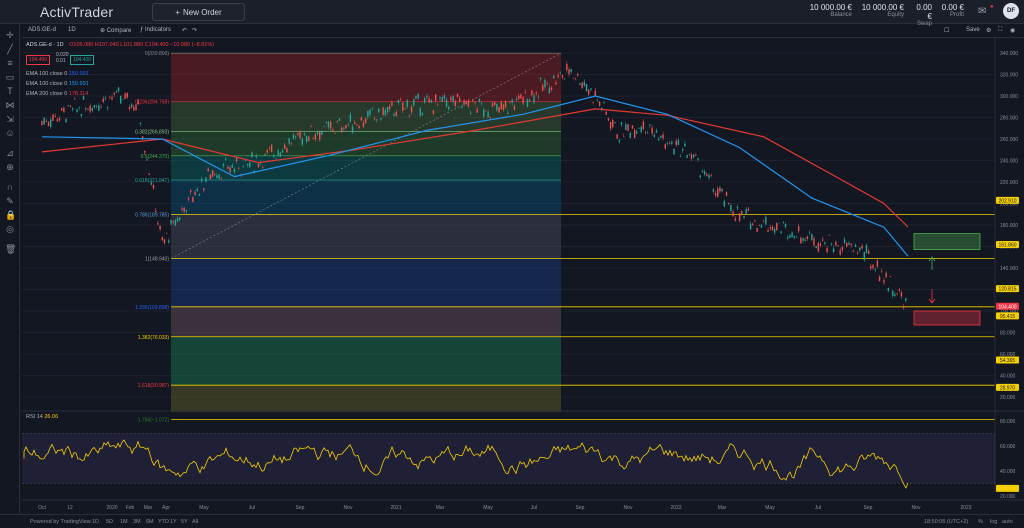 The image size is (1024, 528). What do you see at coordinates (982, 11) in the screenshot?
I see `mail-icon: ✉` at bounding box center [982, 11].